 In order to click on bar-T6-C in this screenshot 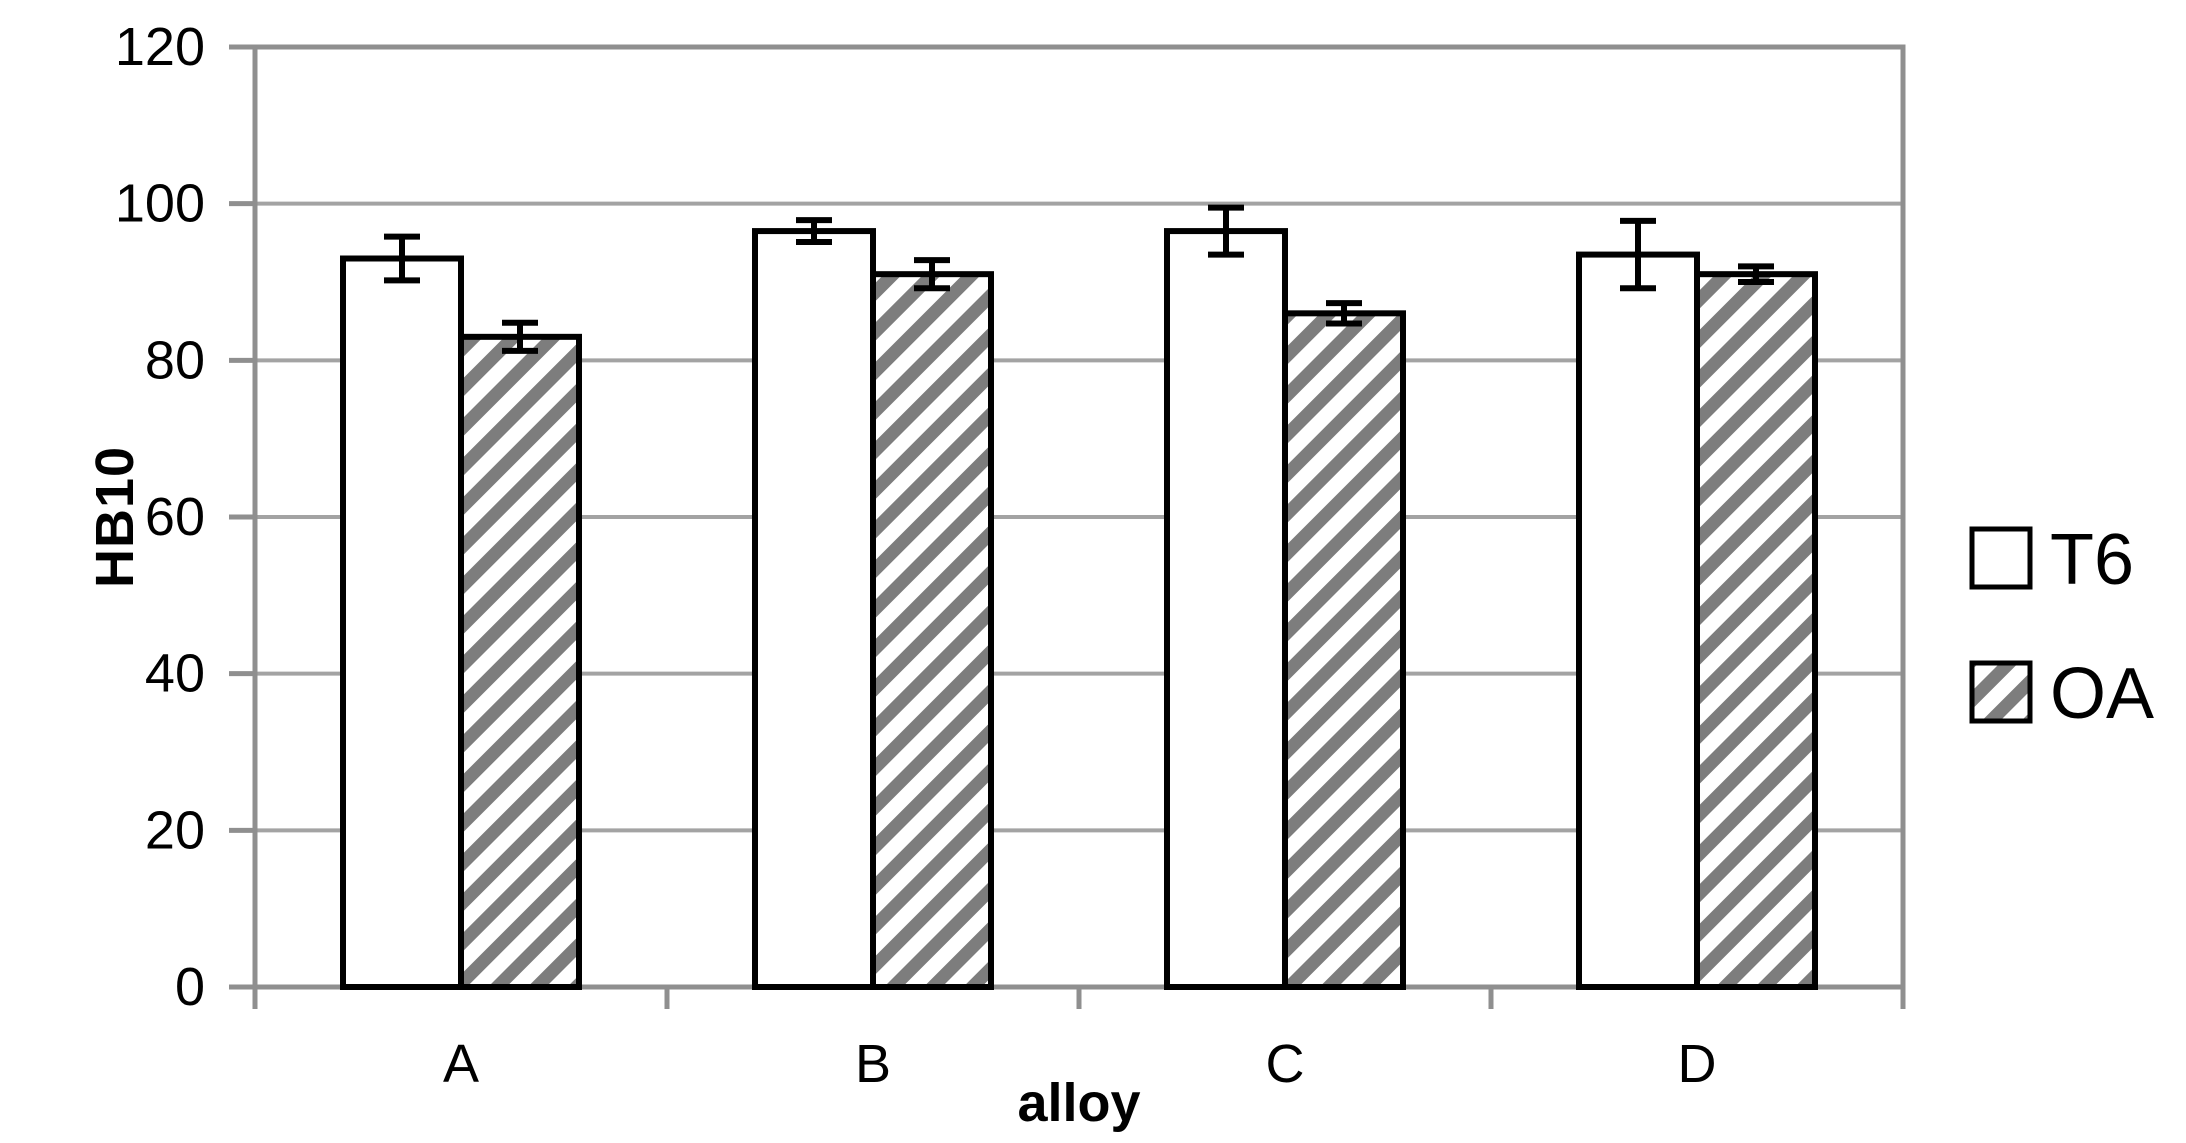, I will do `click(1226, 609)`.